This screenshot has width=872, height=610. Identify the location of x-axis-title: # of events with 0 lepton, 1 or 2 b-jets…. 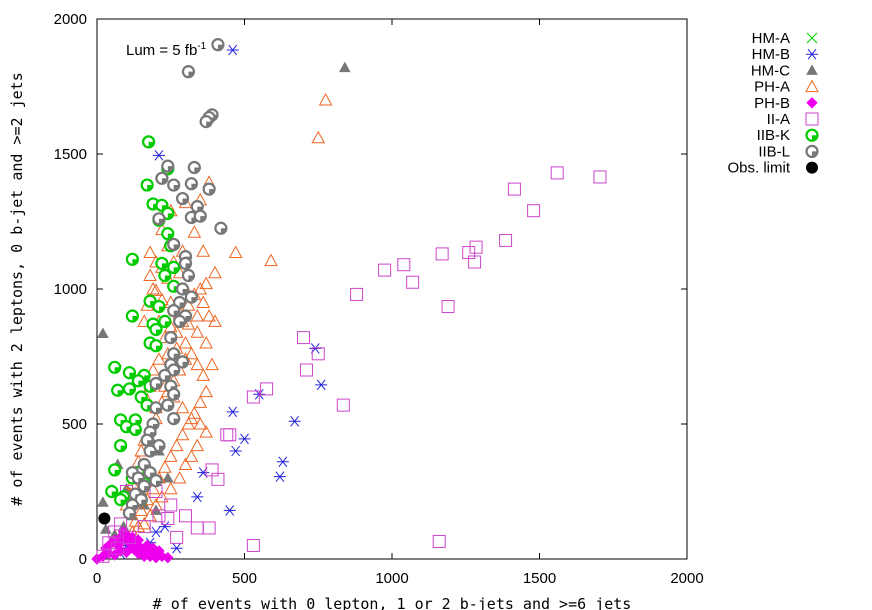
(392, 602).